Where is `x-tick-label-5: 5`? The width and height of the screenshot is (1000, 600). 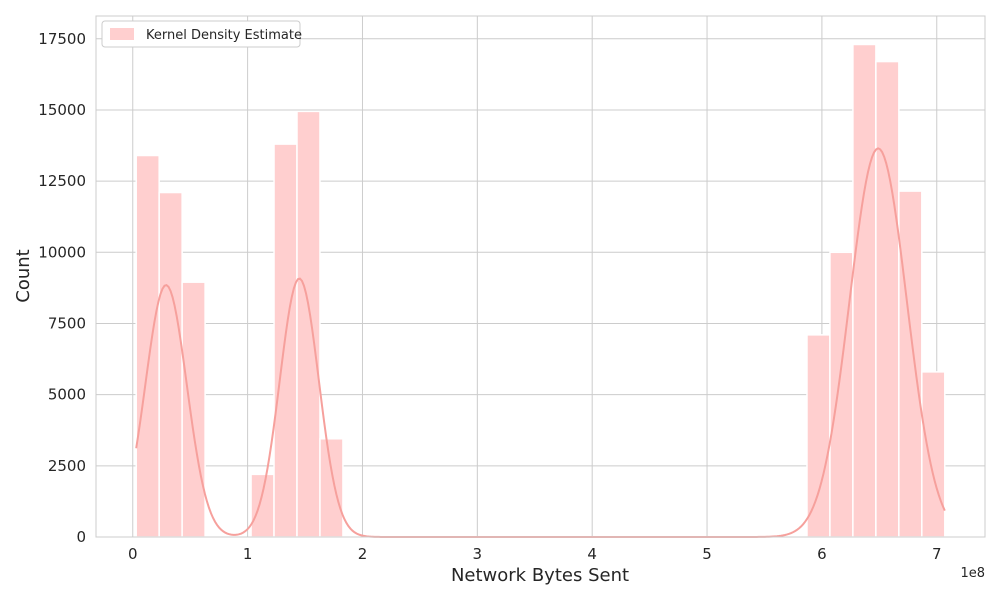
x-tick-label-5: 5 is located at coordinates (707, 554).